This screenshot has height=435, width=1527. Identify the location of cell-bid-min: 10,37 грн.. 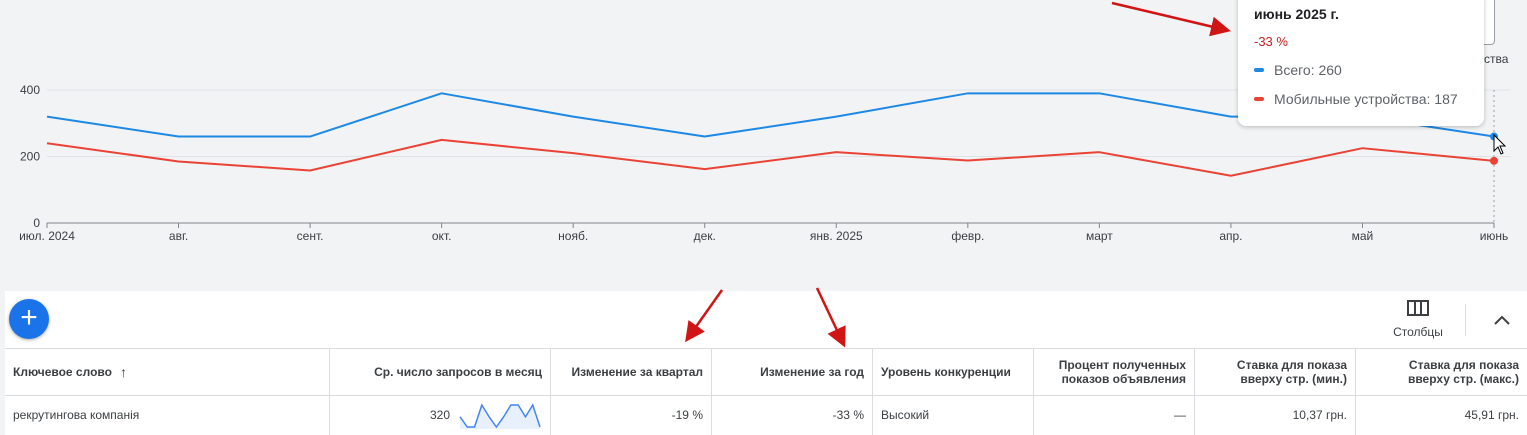
(1274, 415).